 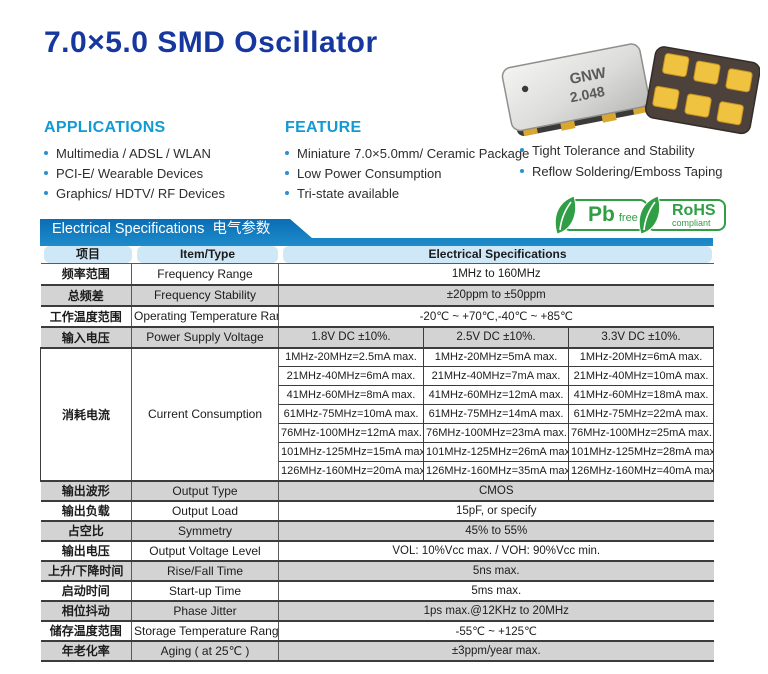 I want to click on list-item: Multimedia / ADSL / WLAN, so click(x=134, y=154).